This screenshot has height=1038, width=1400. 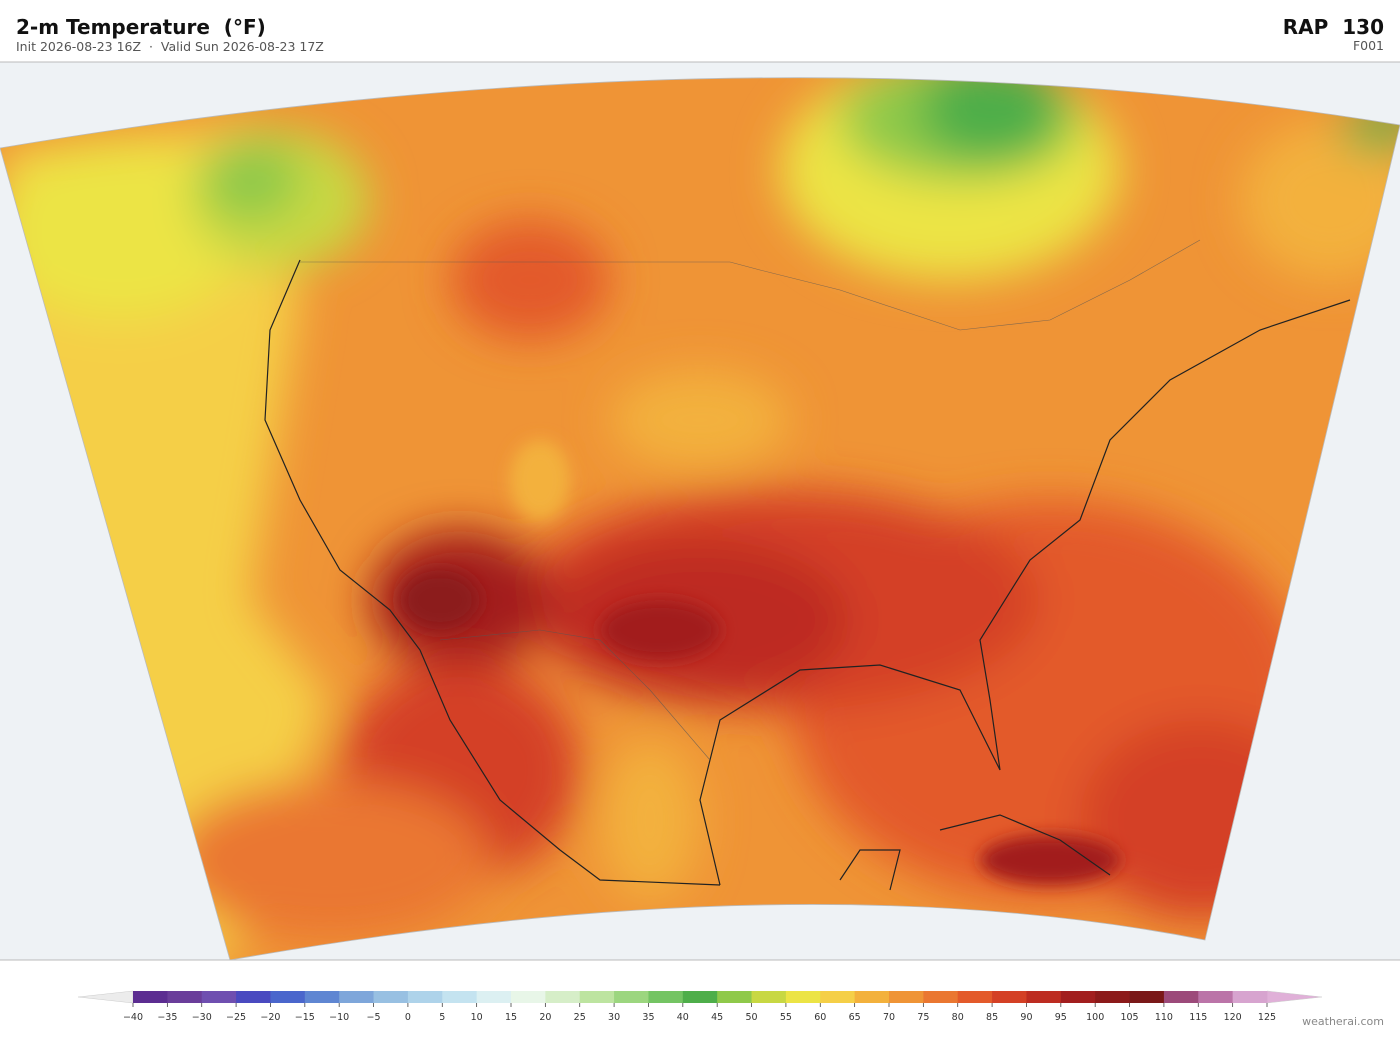 I want to click on colorbar-tick-label: 110, so click(x=1164, y=1017).